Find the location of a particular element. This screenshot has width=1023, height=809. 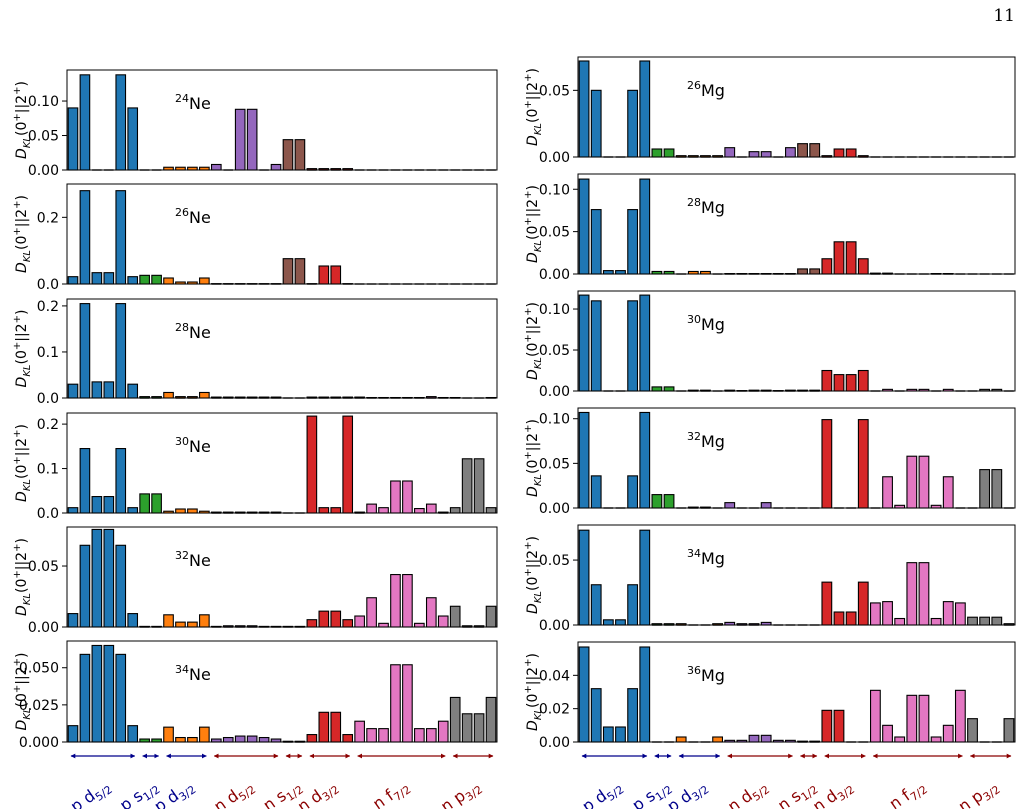

nucleus-label: 34Ne is located at coordinates (193, 673).